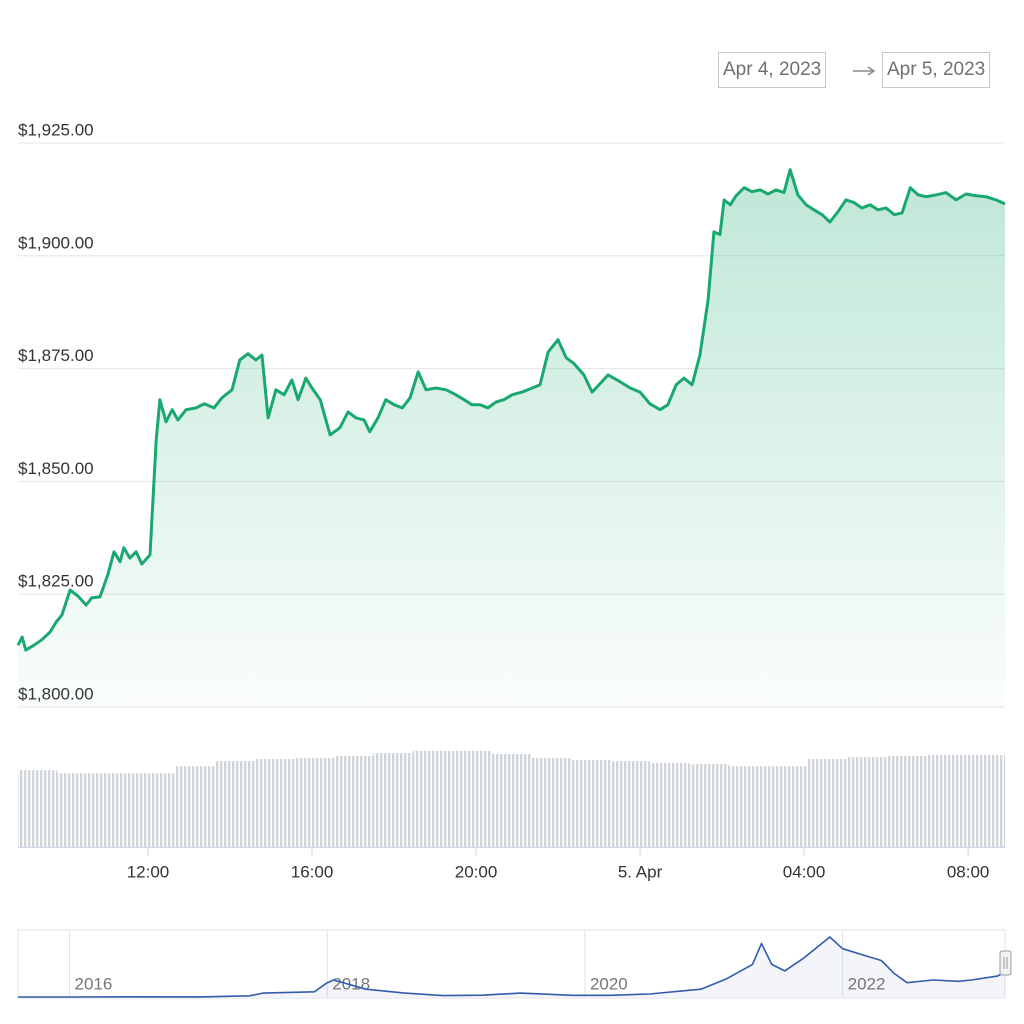  Describe the element at coordinates (476, 871) in the screenshot. I see `x-tick-label: 20:00` at that location.